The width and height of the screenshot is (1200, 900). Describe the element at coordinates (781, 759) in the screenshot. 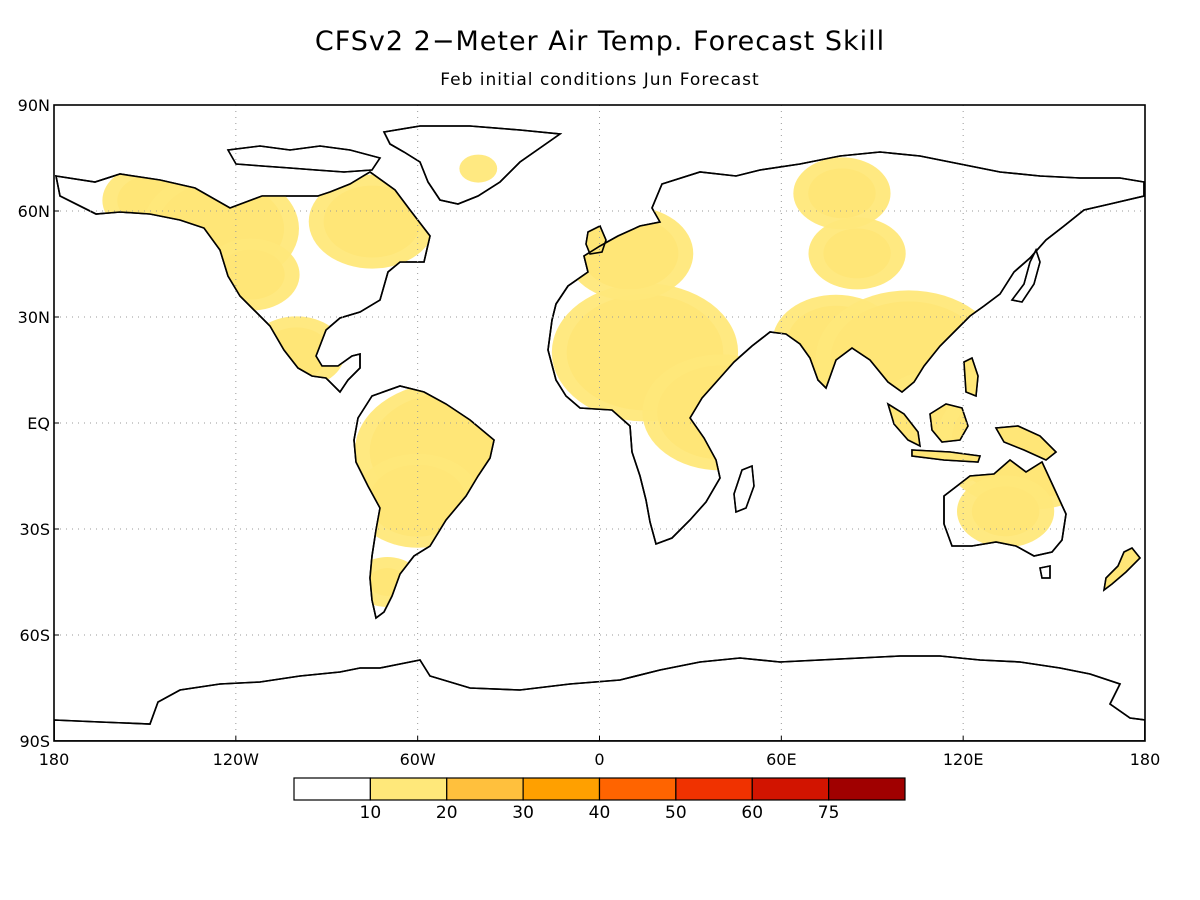

I see `lon-tick-label: 60E` at that location.